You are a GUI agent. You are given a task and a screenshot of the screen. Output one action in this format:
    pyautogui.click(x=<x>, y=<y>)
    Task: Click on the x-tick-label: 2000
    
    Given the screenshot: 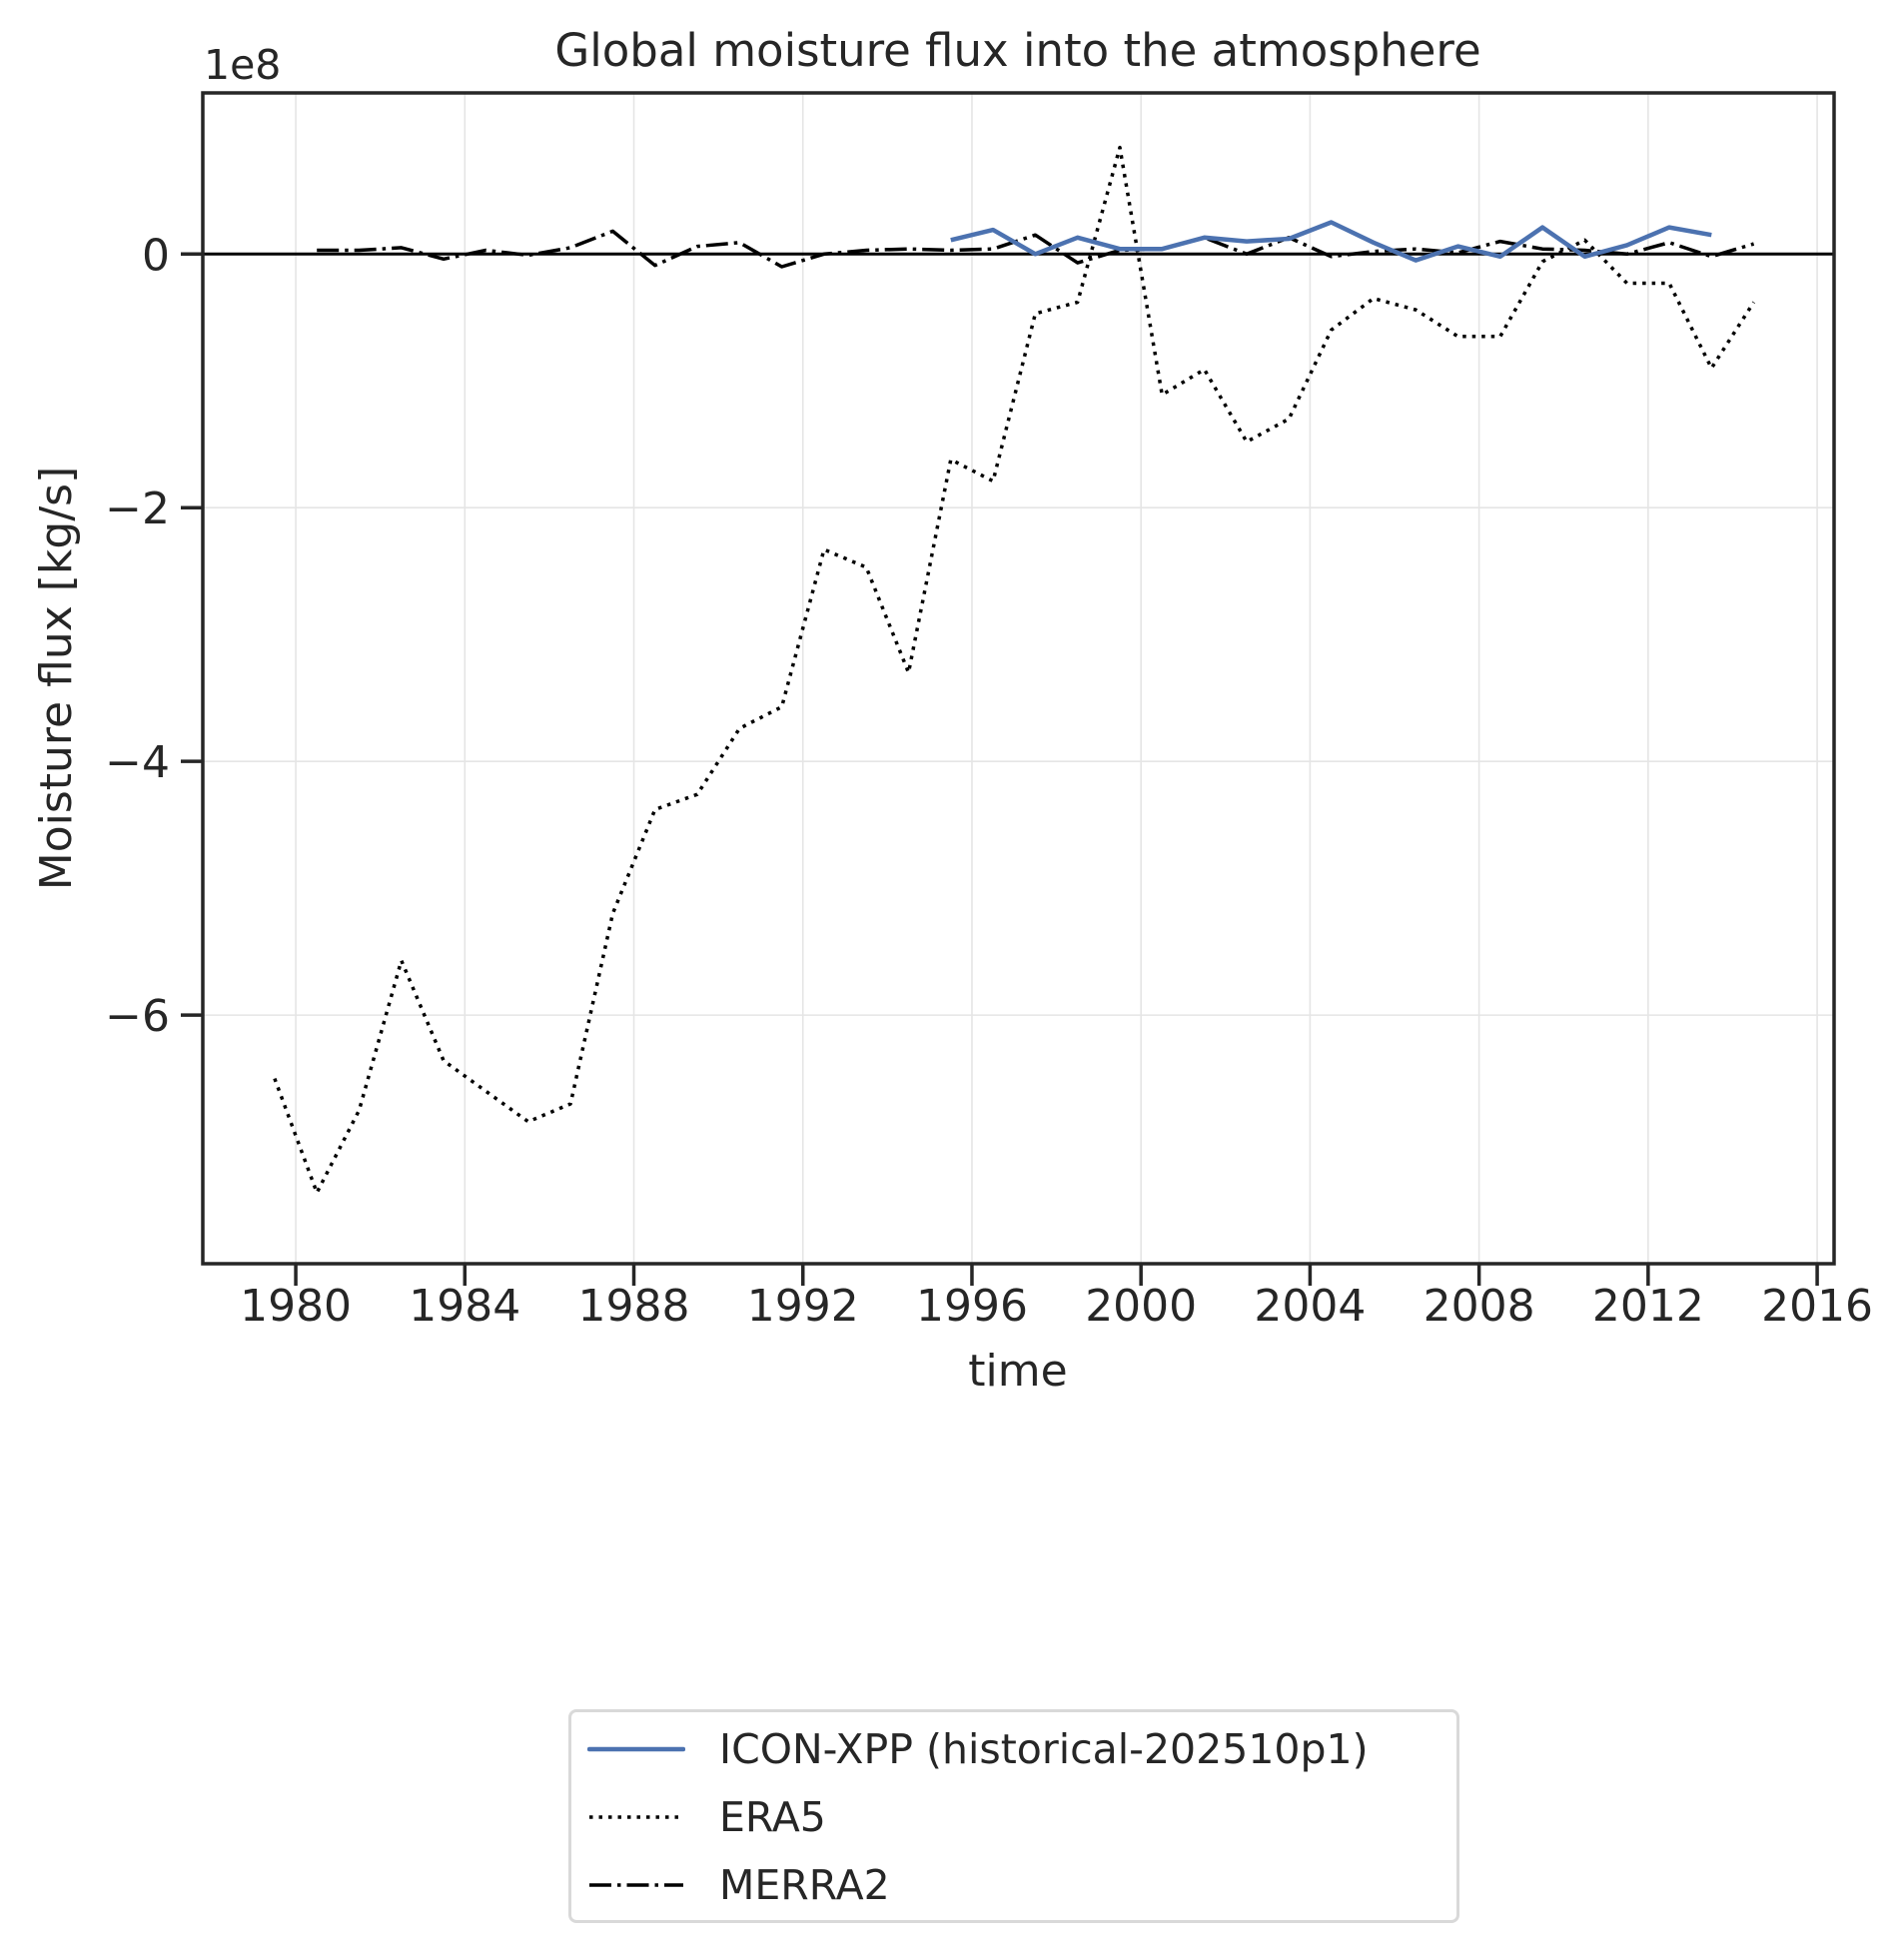 What is the action you would take?
    pyautogui.click(x=1141, y=1306)
    